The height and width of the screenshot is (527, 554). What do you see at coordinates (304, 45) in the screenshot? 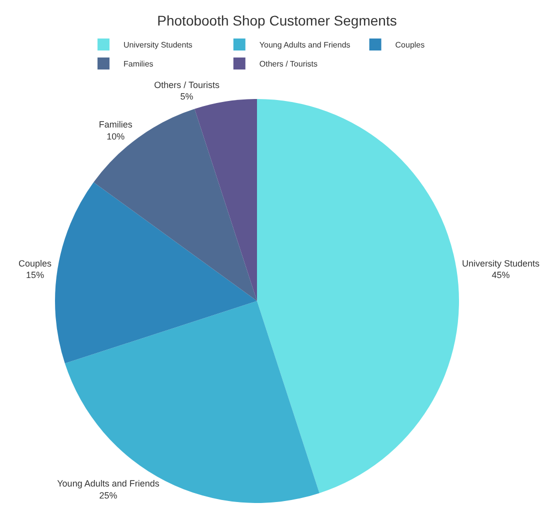
I see `legend-label: Young Adults and Friends` at bounding box center [304, 45].